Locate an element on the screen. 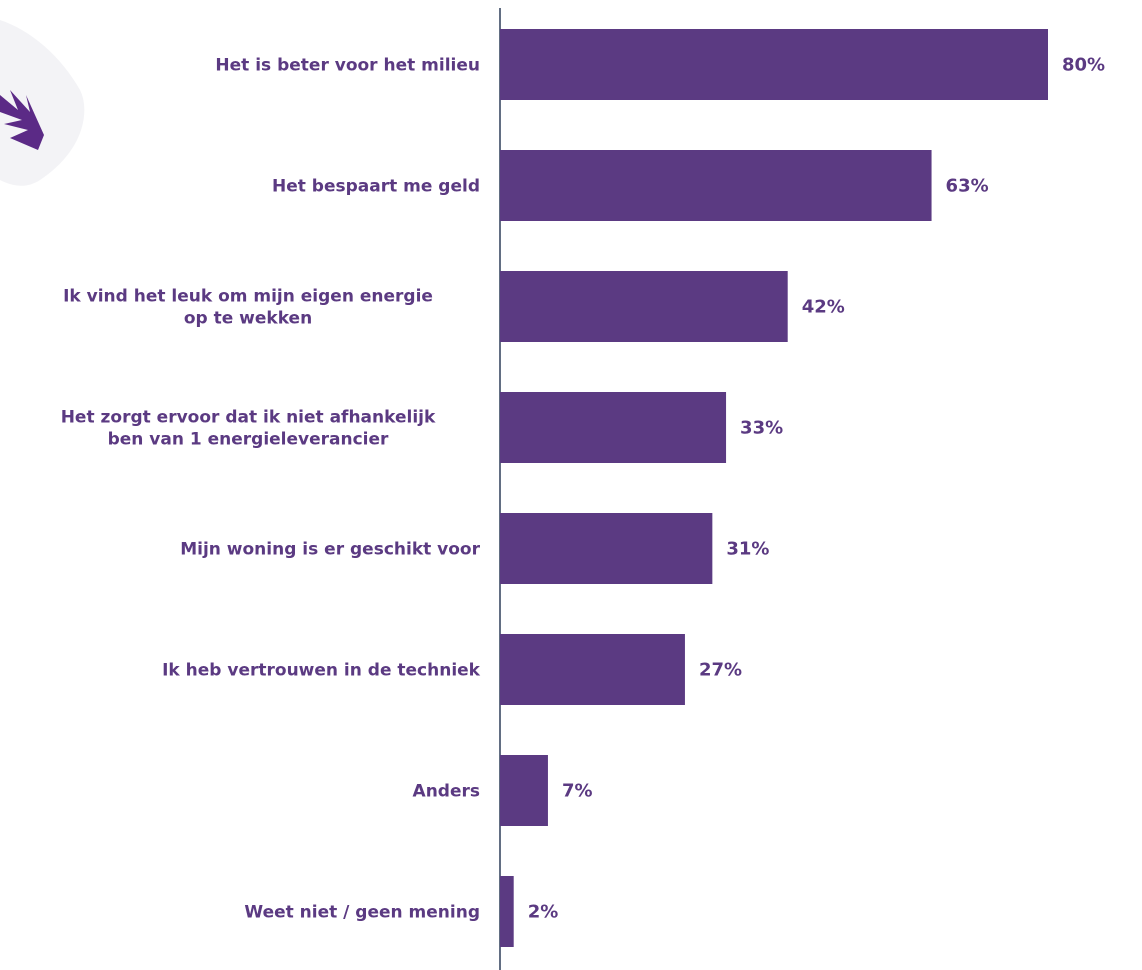  decorative-arrow is located at coordinates (42, 103).